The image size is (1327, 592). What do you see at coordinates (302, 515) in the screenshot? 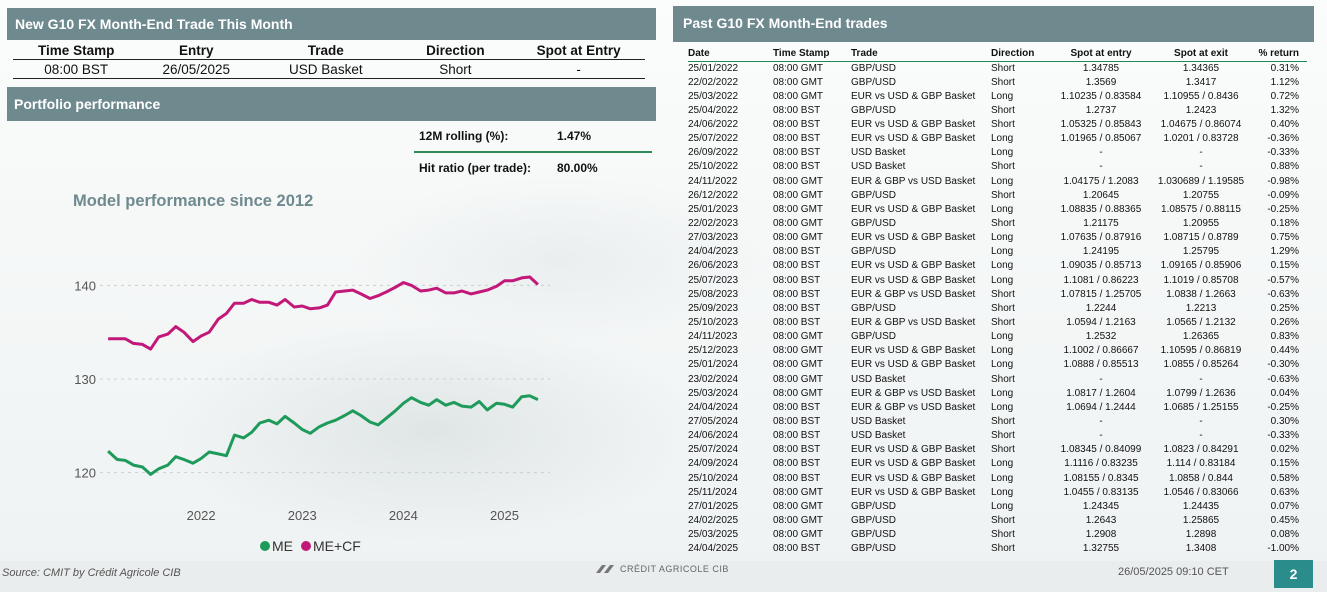
I see `x-tick-label: 2023` at bounding box center [302, 515].